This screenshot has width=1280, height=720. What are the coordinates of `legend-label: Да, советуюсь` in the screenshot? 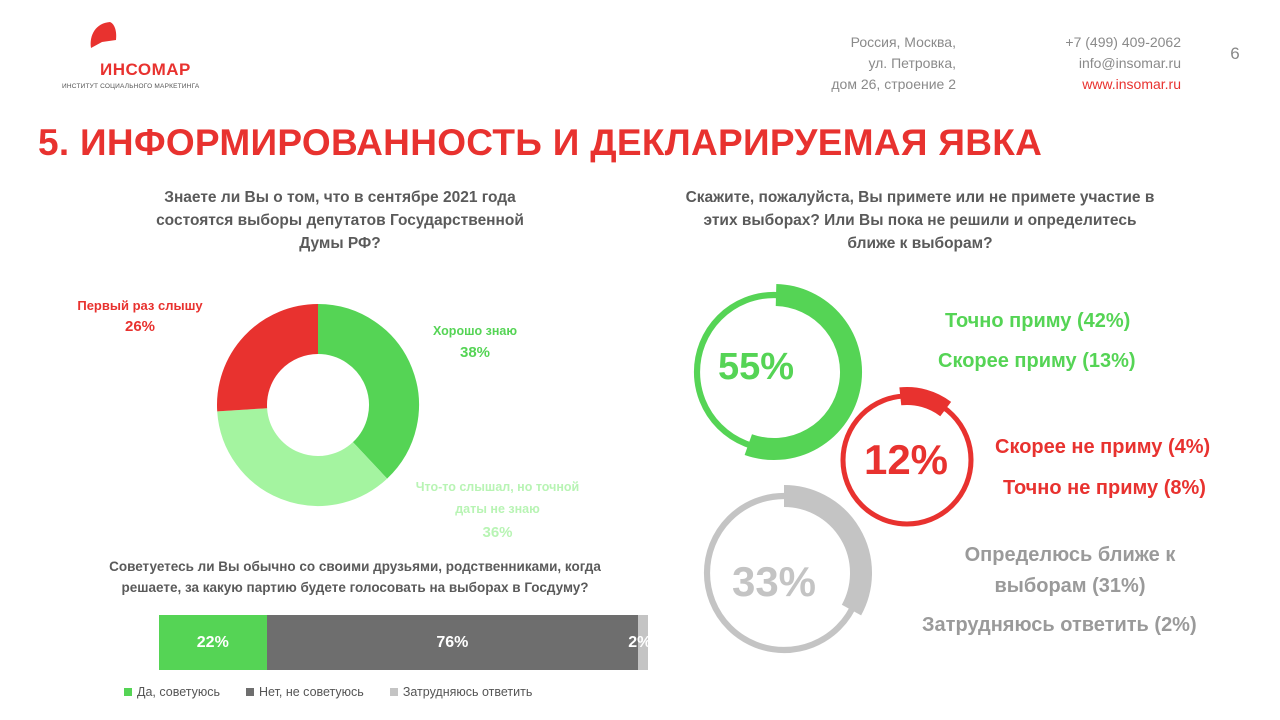 It's located at (178, 692).